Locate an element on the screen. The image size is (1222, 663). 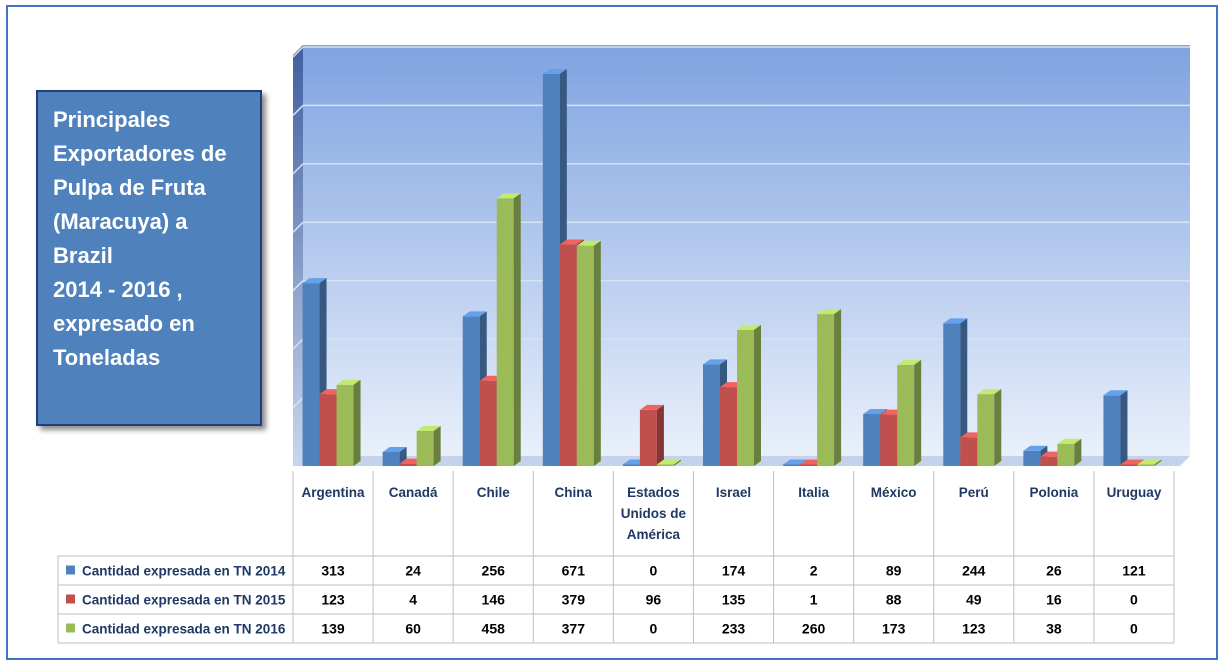
category-tick-label: Uruguay is located at coordinates (1134, 492).